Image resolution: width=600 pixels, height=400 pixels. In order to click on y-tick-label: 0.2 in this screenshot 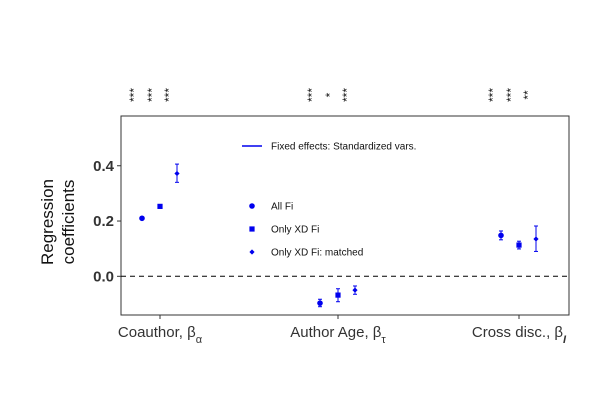, I will do `click(103, 221)`.